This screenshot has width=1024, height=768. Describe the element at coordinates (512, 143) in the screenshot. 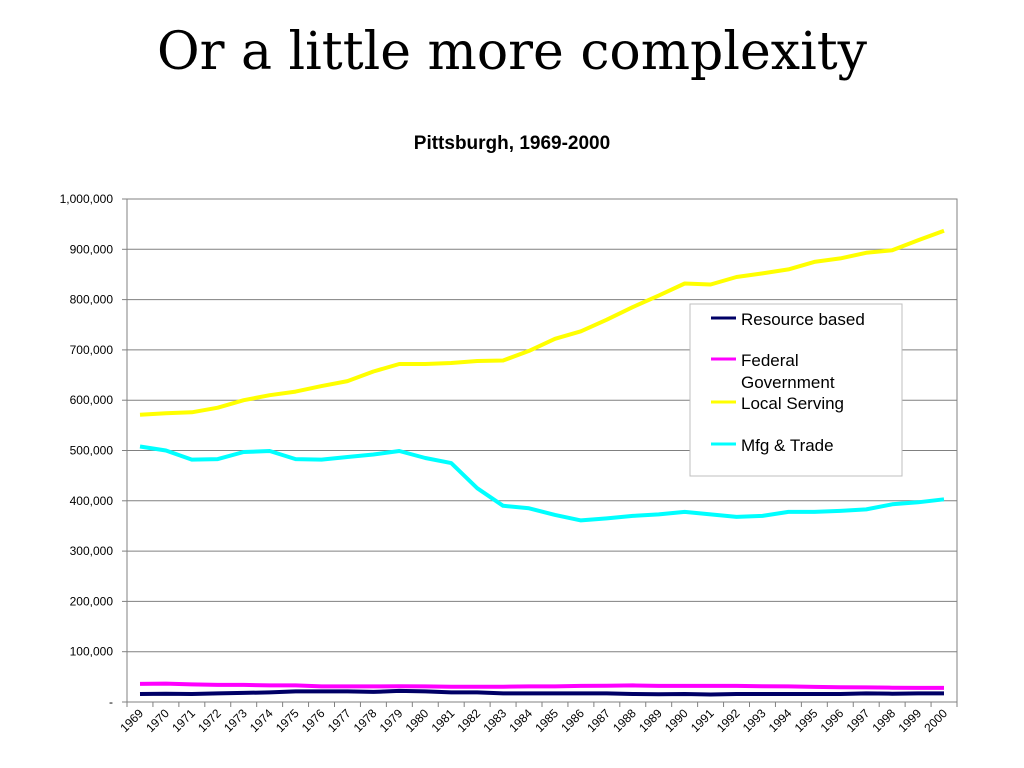

I see `chart-title: Pittsburgh, 1969-2000` at that location.